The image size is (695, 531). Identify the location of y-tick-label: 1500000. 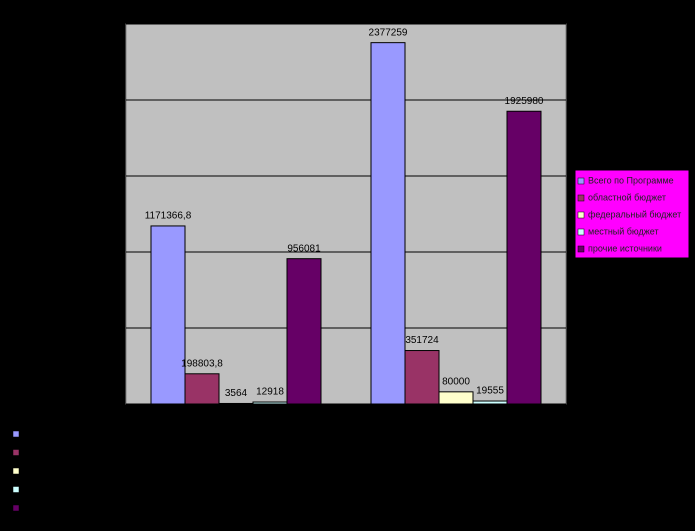
(100, 176).